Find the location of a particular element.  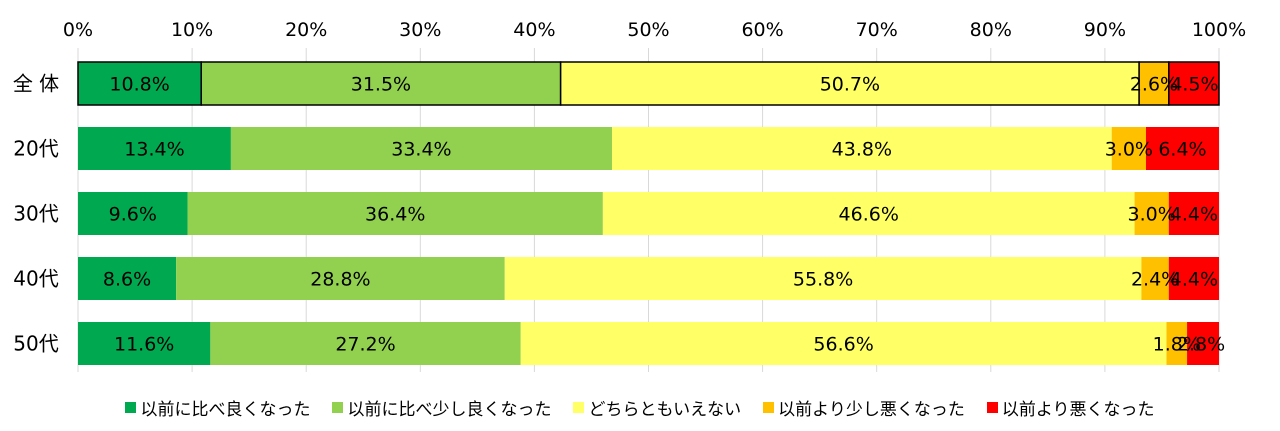

data-label: 50.7% is located at coordinates (850, 85).